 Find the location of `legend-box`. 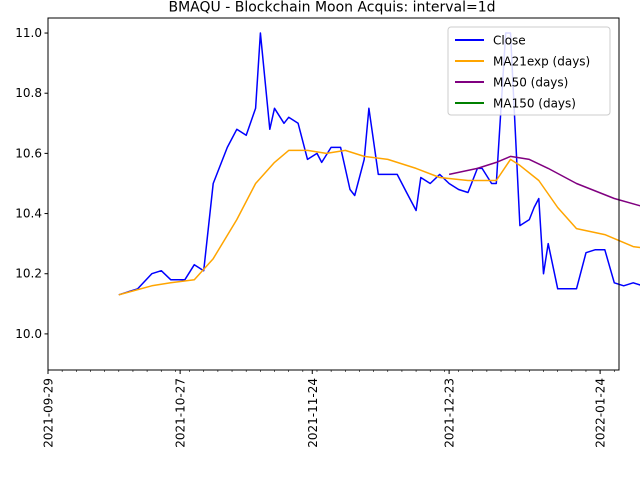

legend-box is located at coordinates (529, 71).